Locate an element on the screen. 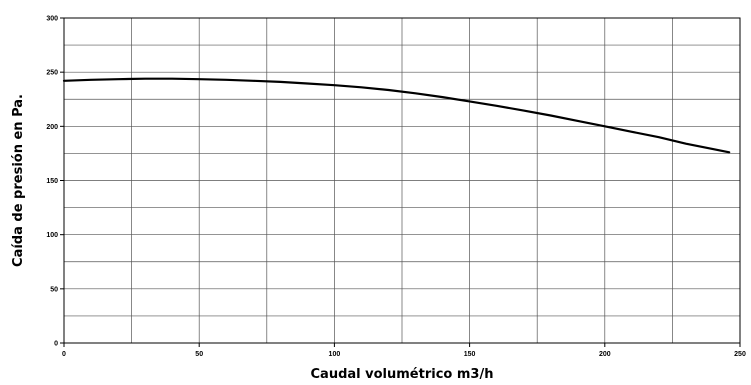 This screenshot has width=751, height=385. y-tick-label: 150 is located at coordinates (52, 181).